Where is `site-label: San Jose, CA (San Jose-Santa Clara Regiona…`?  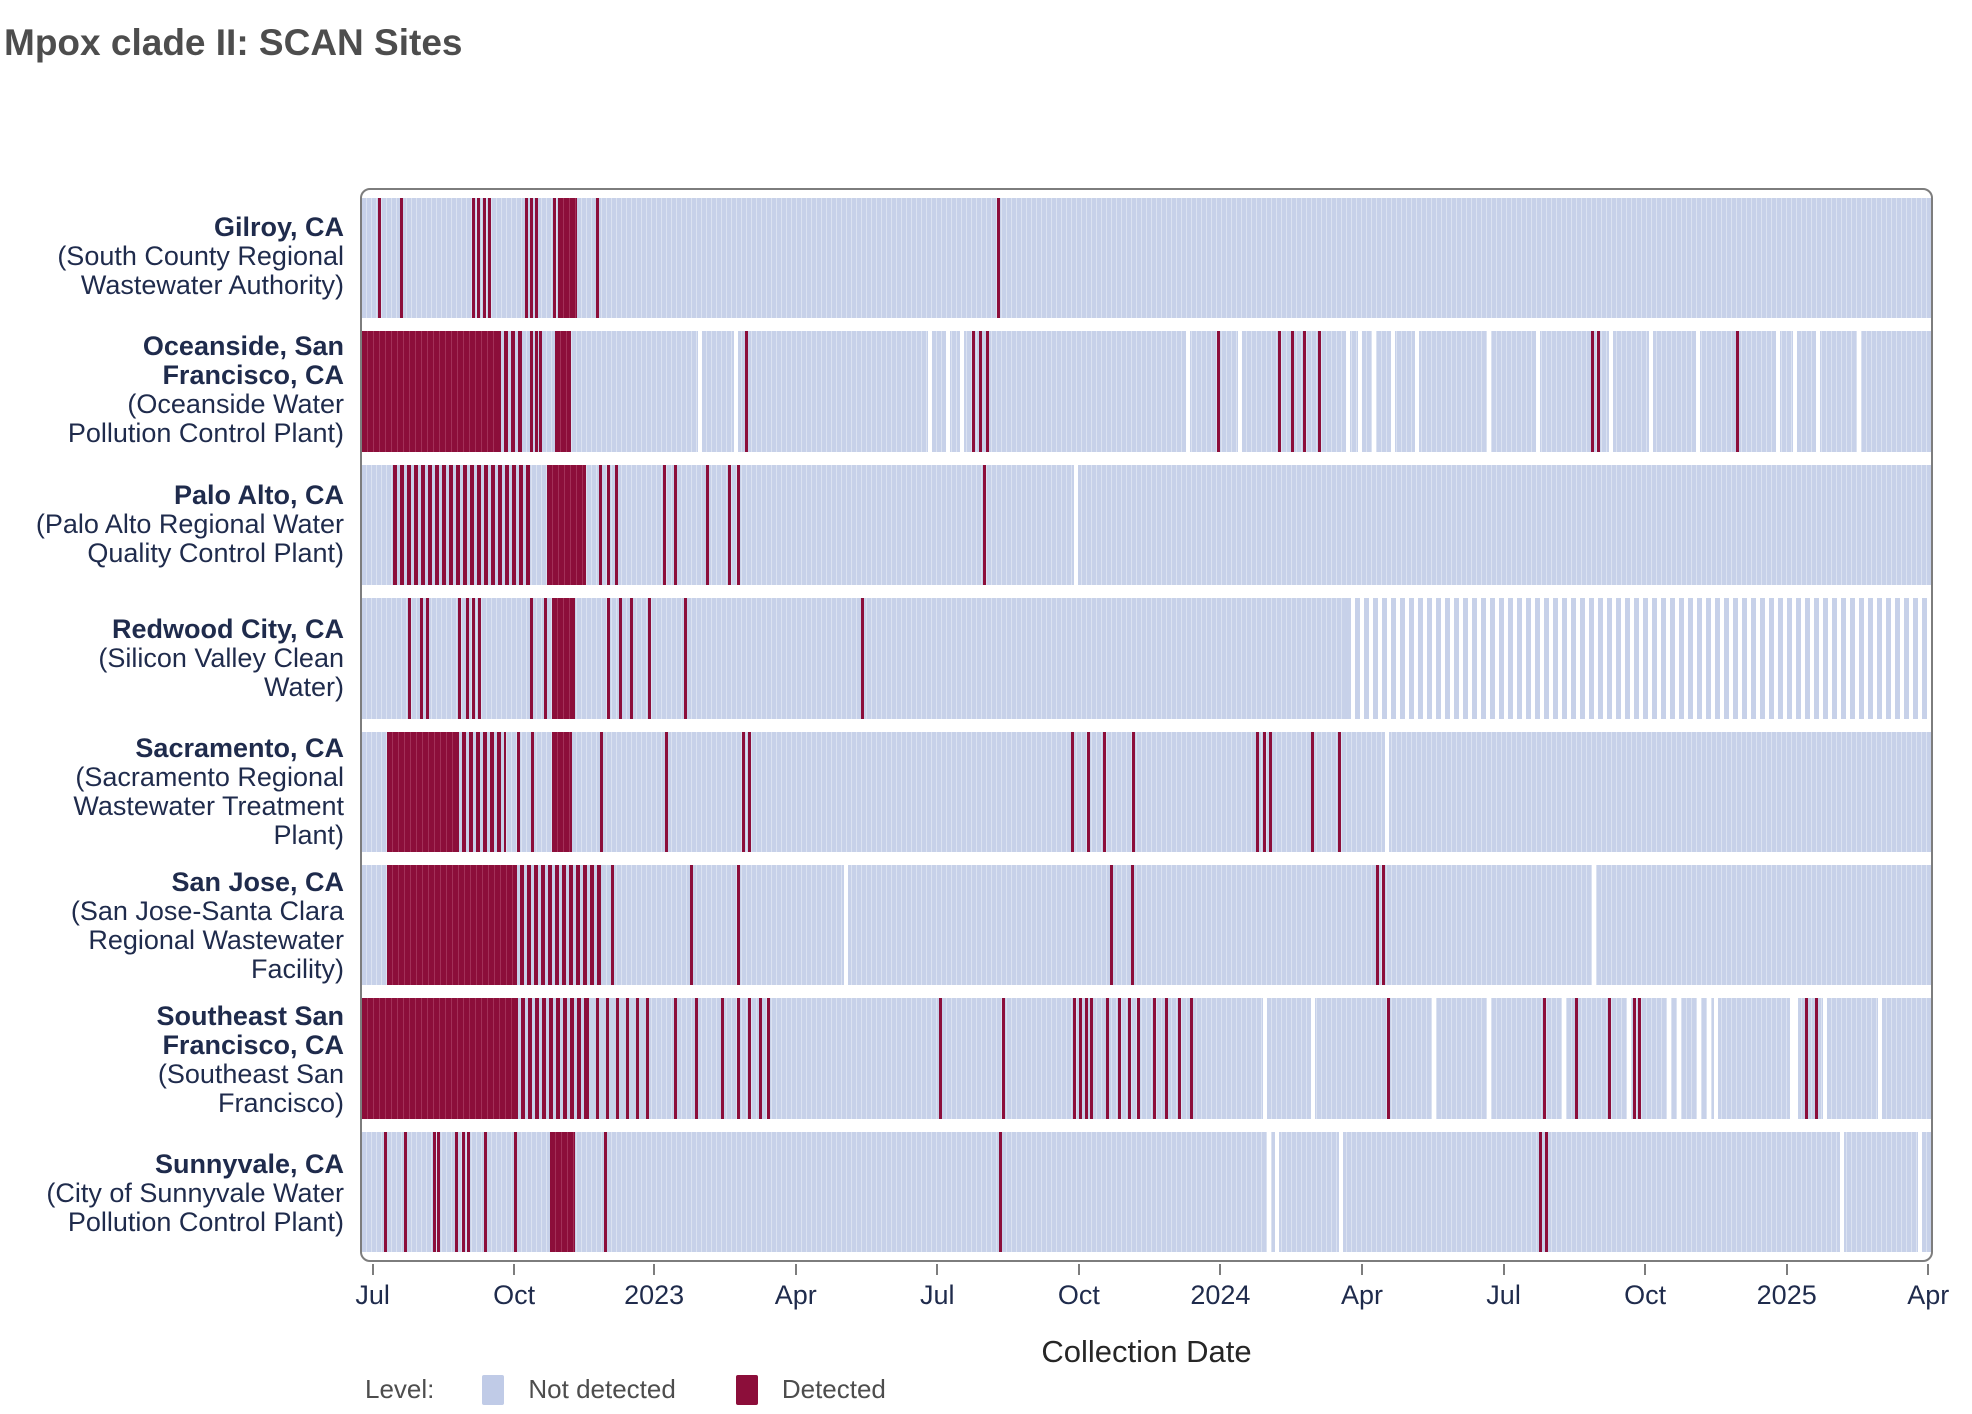
site-label: San Jose, CA (San Jose-Santa Clara Regiona… is located at coordinates (172, 925).